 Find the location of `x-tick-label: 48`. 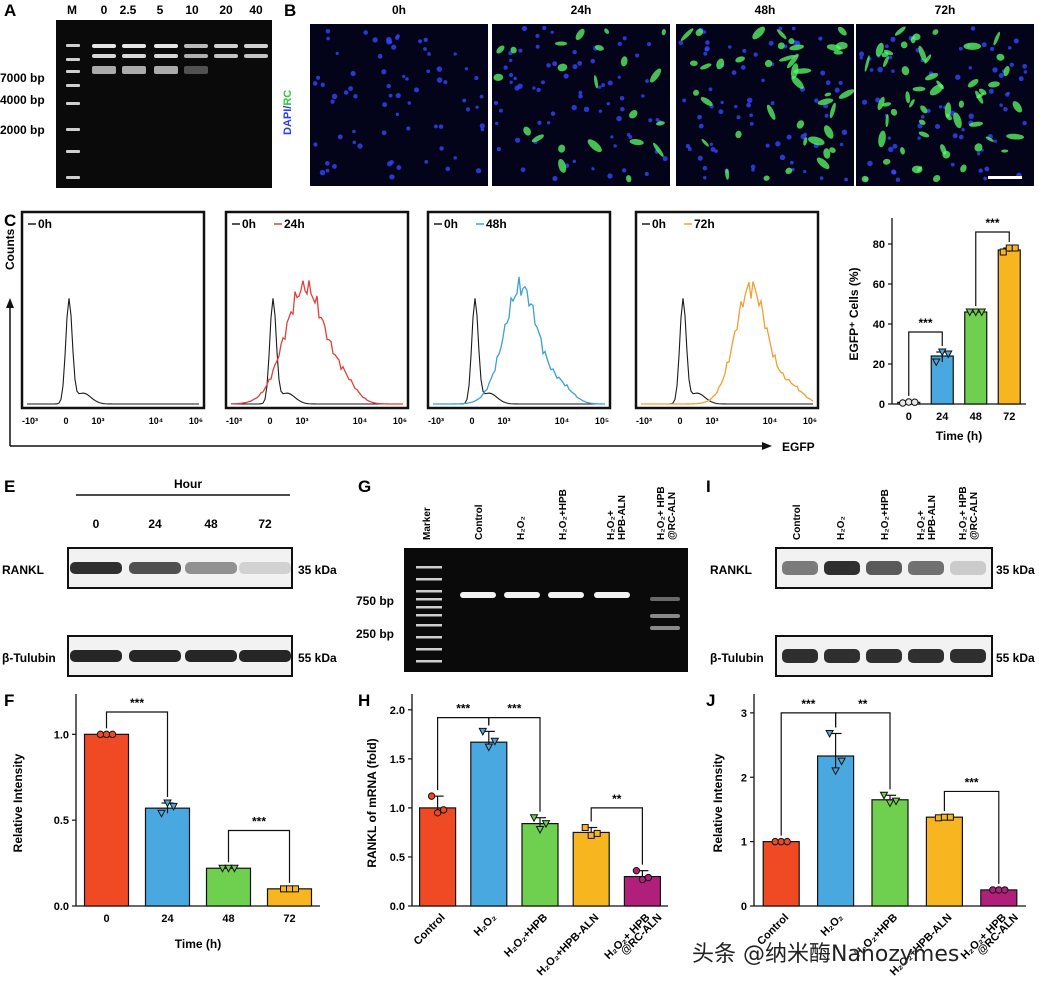

x-tick-label: 48 is located at coordinates (228, 919).